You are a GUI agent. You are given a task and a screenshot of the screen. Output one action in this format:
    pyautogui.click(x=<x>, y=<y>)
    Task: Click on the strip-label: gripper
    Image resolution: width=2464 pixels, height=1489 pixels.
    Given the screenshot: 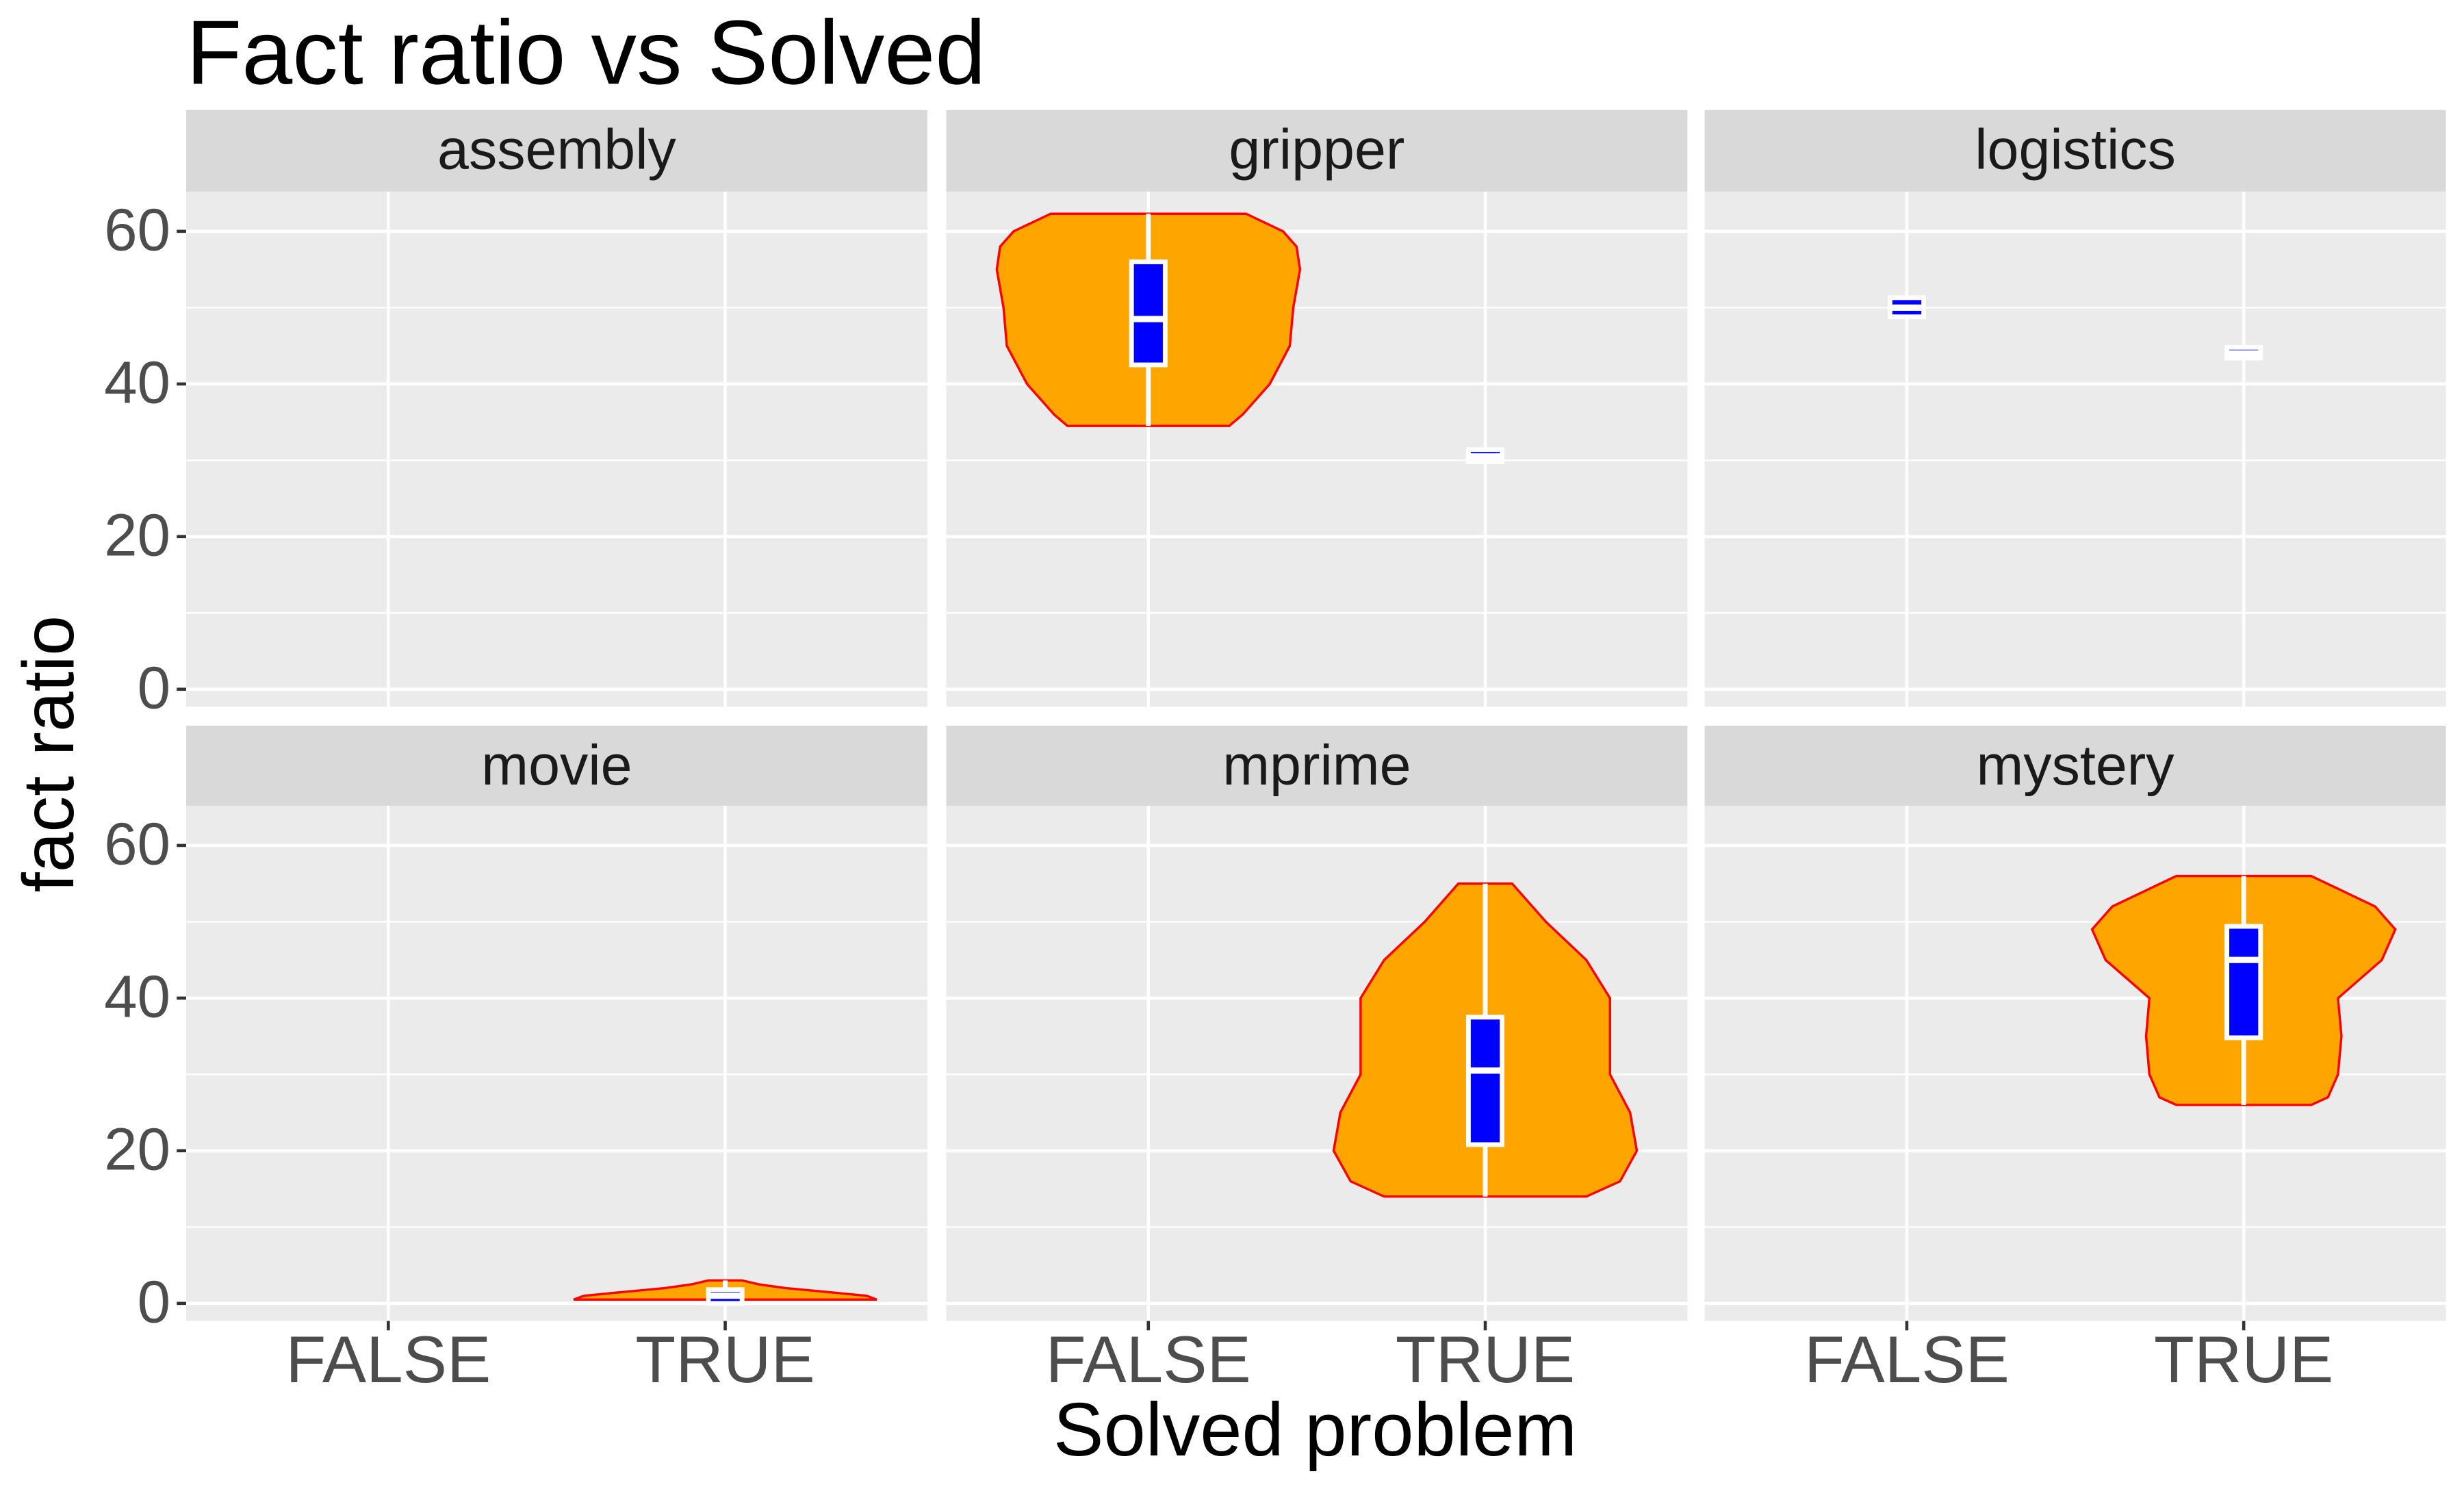 What is the action you would take?
    pyautogui.click(x=1316, y=149)
    